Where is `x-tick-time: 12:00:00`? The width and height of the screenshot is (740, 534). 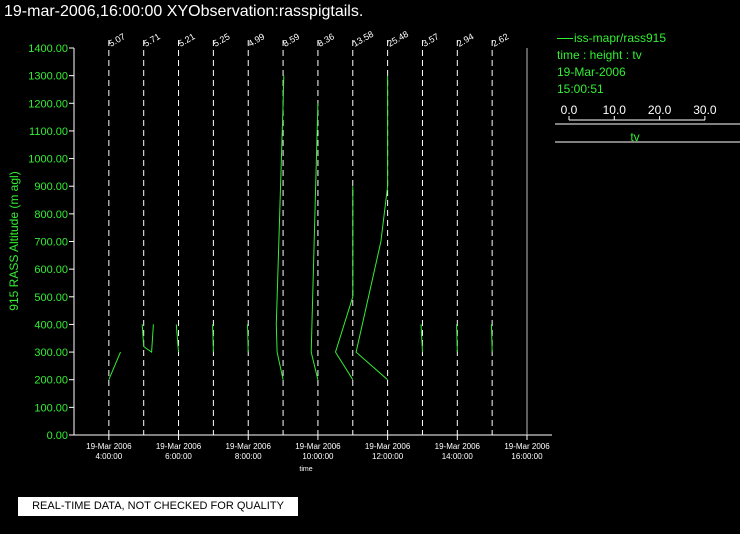
x-tick-time: 12:00:00 is located at coordinates (388, 456).